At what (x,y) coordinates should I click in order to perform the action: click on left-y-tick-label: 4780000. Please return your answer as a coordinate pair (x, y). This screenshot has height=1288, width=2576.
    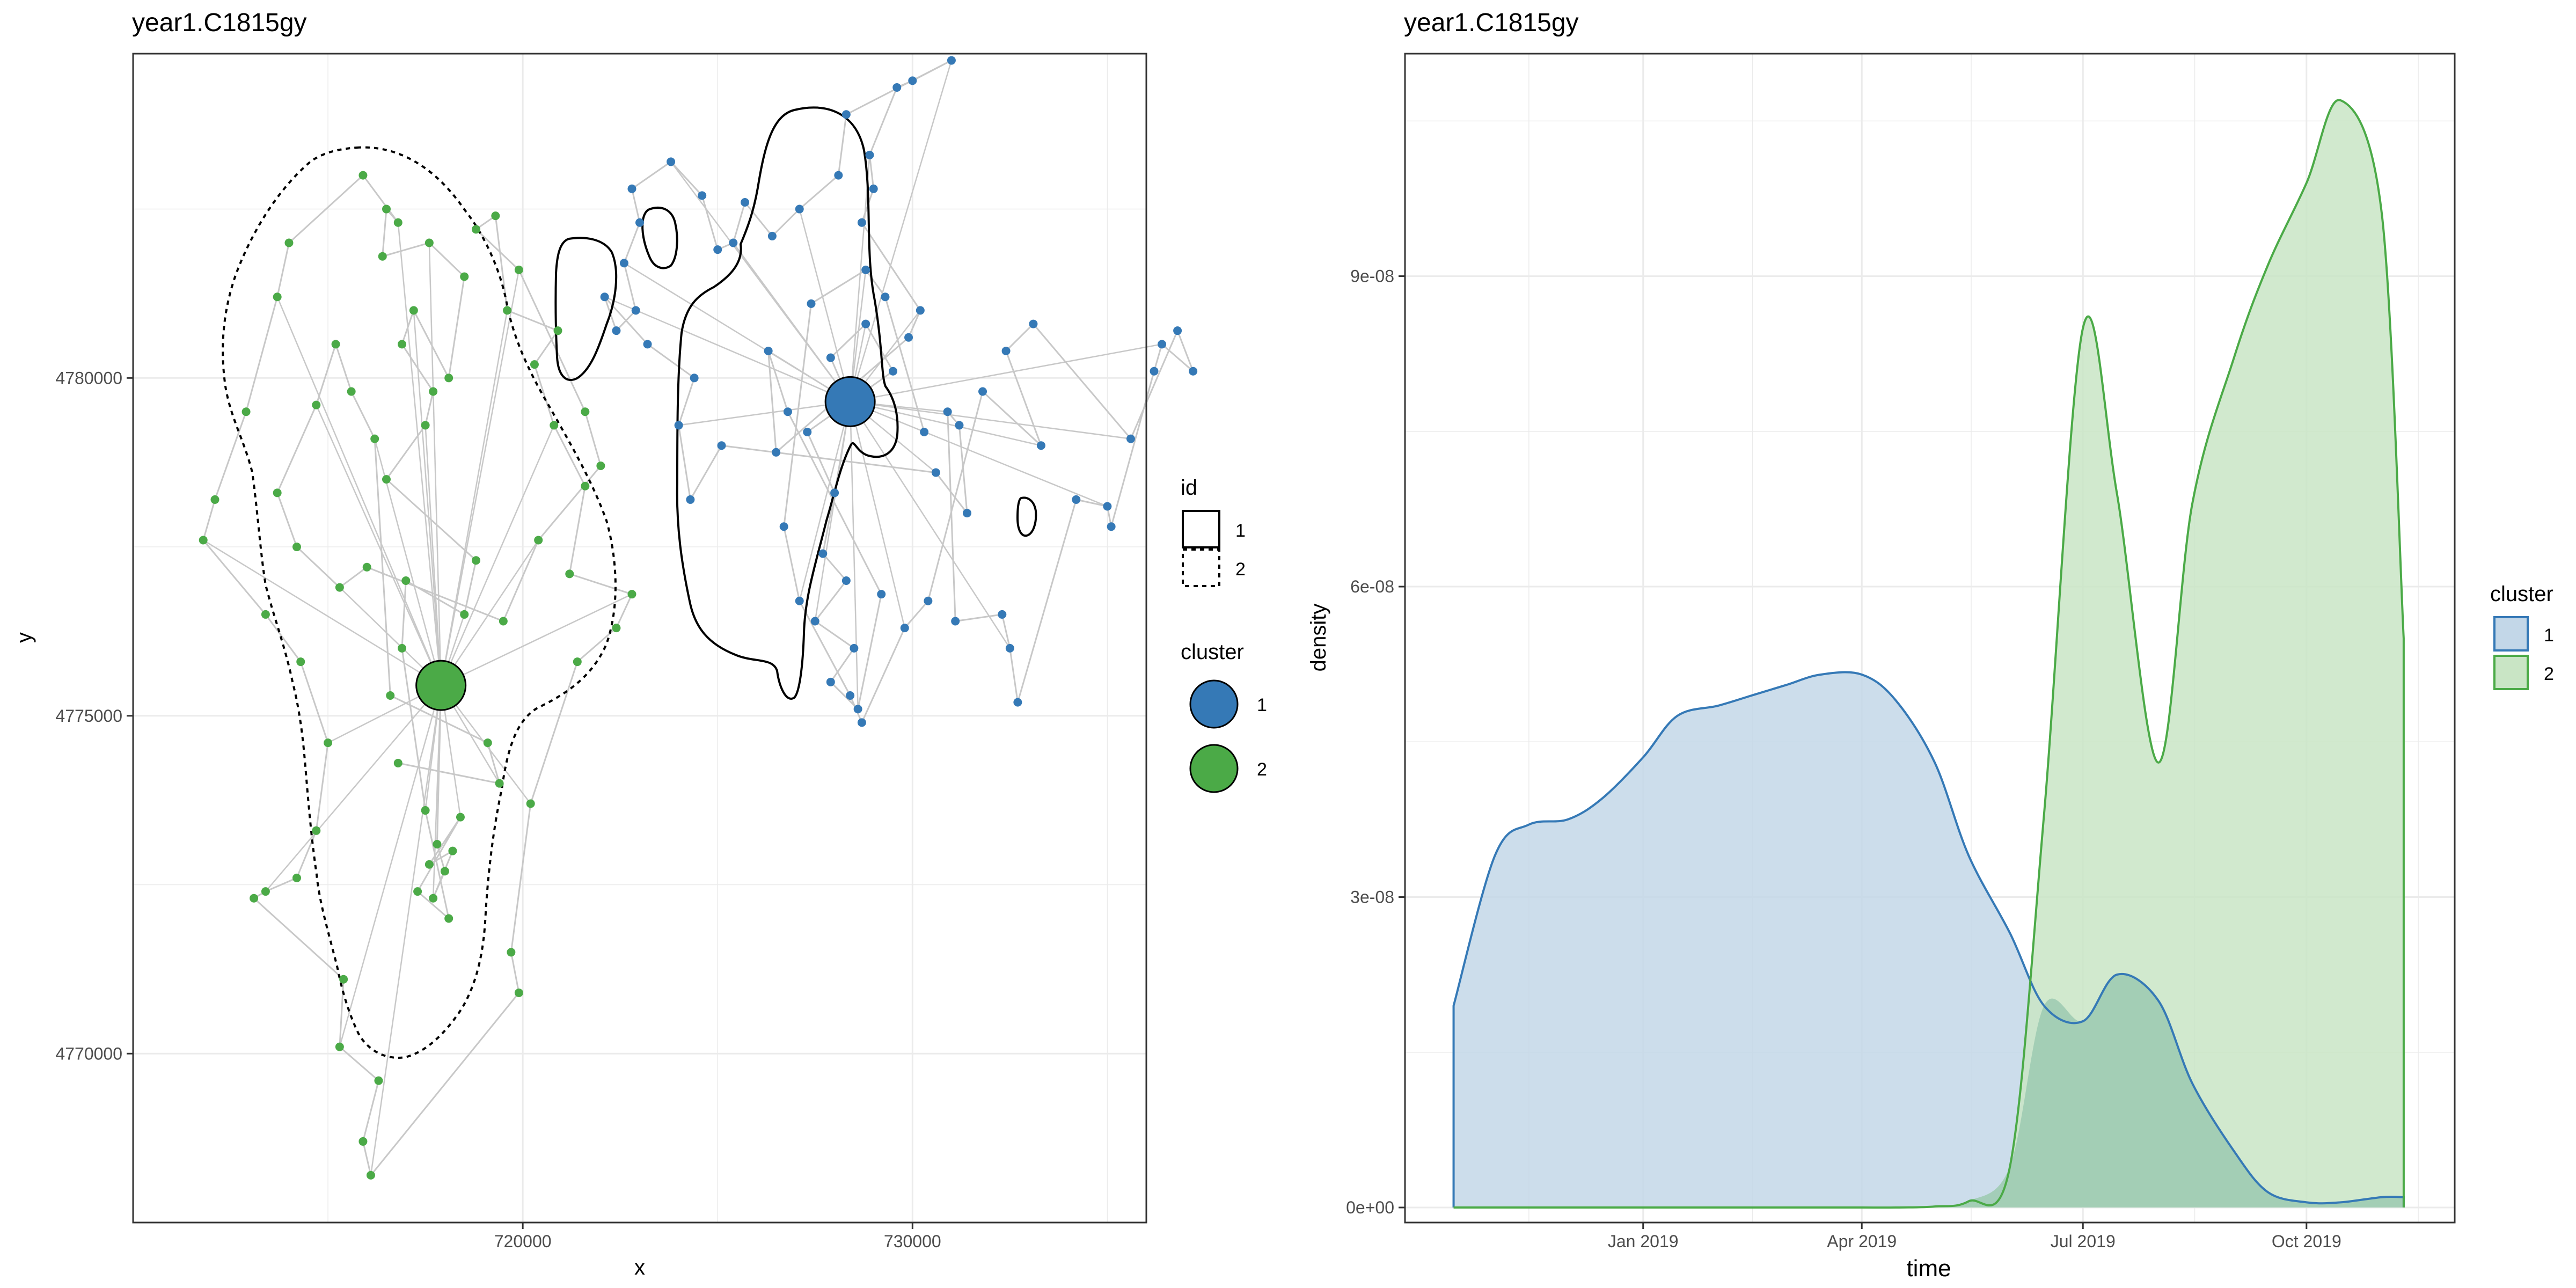
    Looking at the image, I should click on (88, 377).